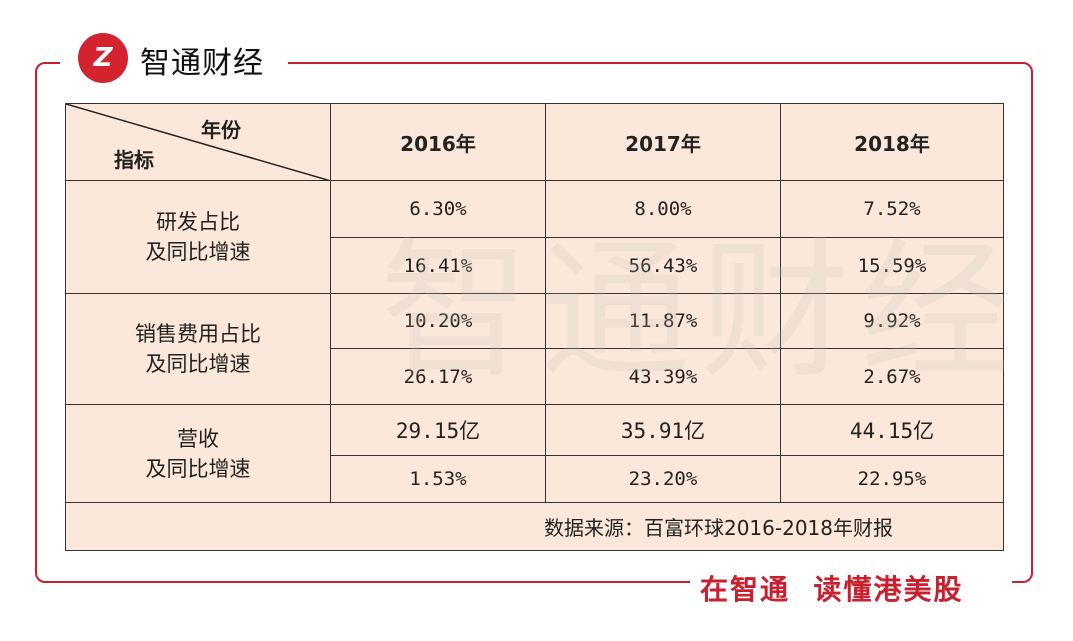  What do you see at coordinates (892, 321) in the screenshot?
I see `cell: 9.92%` at bounding box center [892, 321].